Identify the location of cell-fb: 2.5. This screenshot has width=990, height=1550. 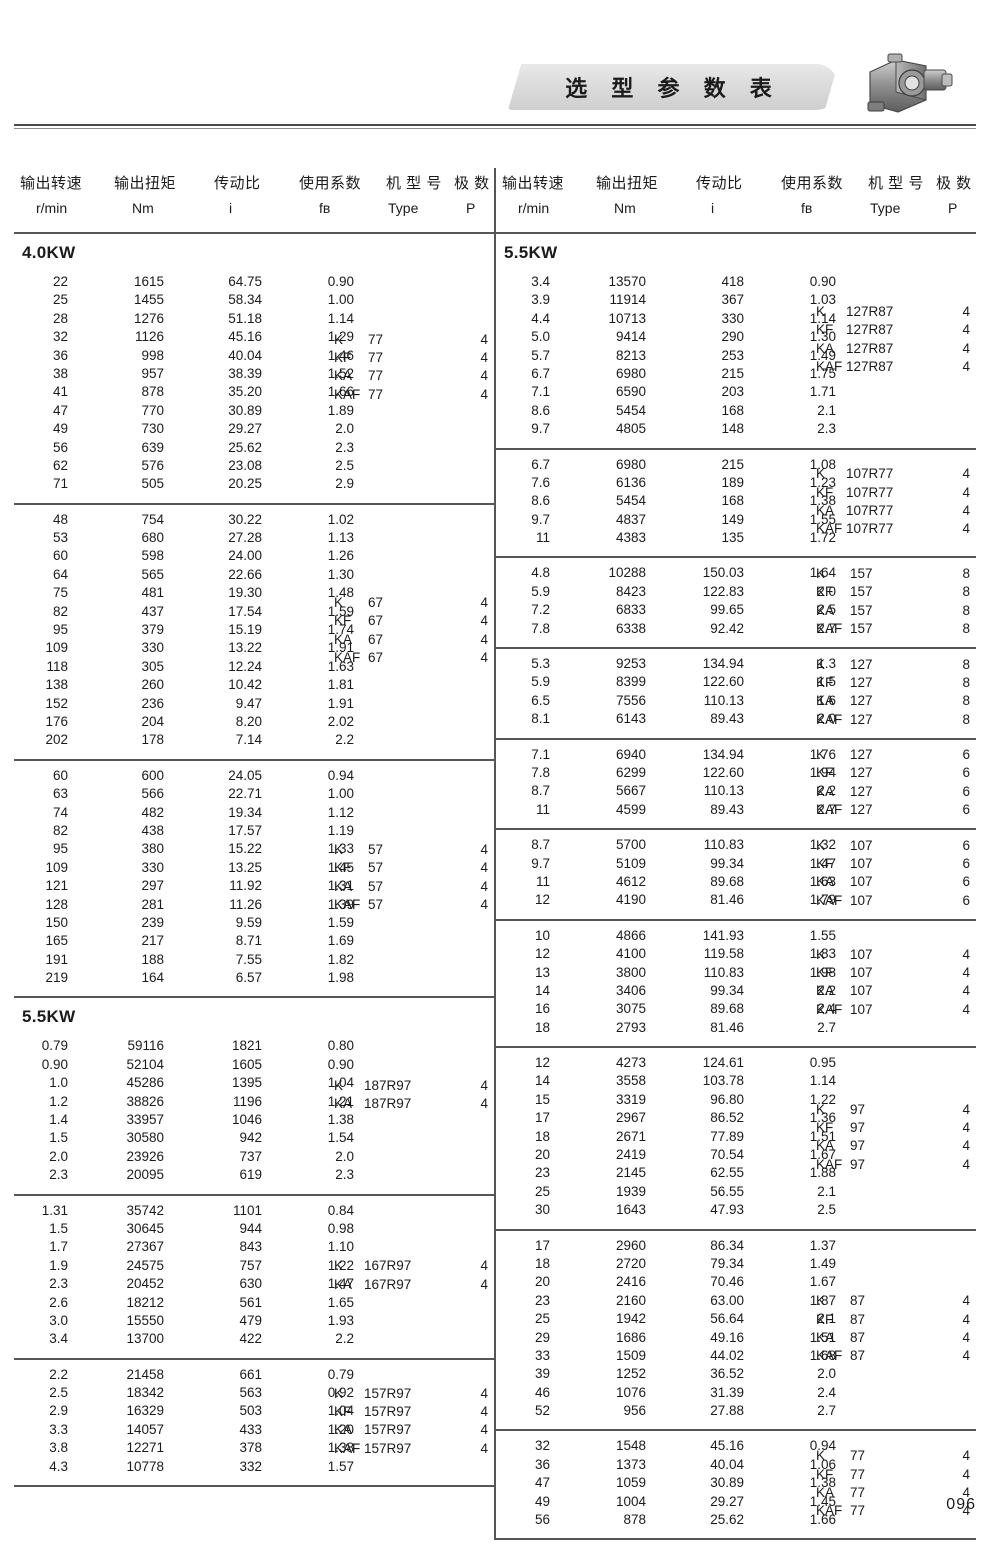
(344, 465).